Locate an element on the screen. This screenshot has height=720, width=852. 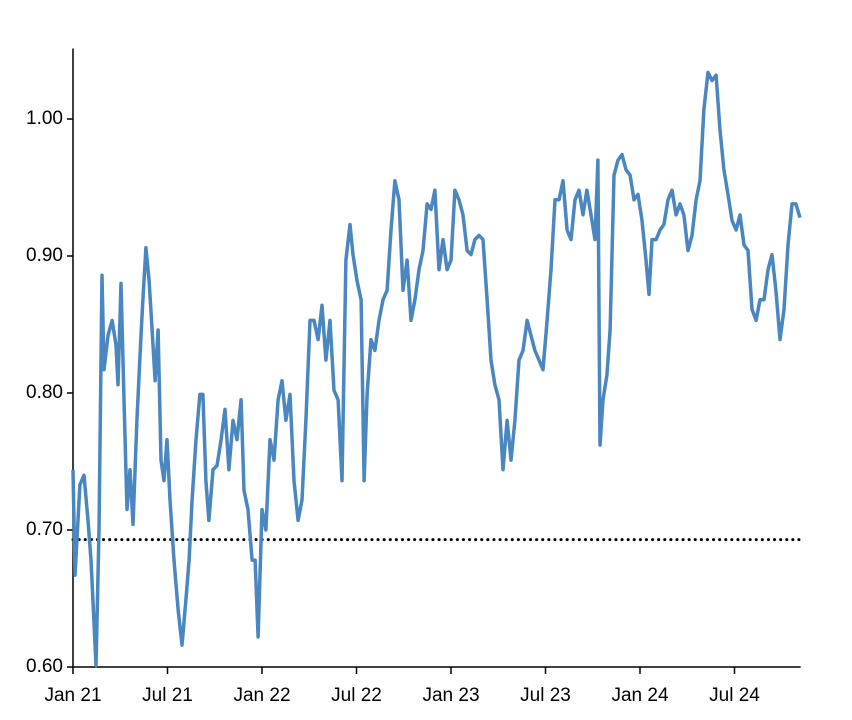
x-tick-label: Jul 21 is located at coordinates (167, 695).